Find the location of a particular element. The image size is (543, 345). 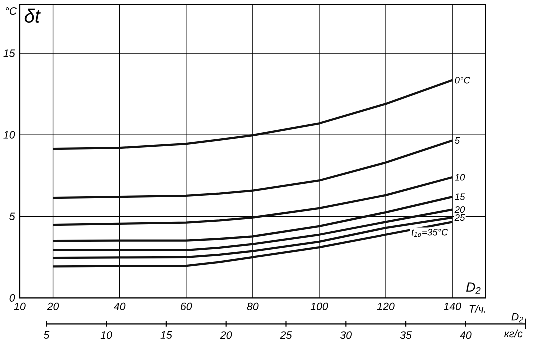

x2-tick-label: 15 is located at coordinates (166, 336).